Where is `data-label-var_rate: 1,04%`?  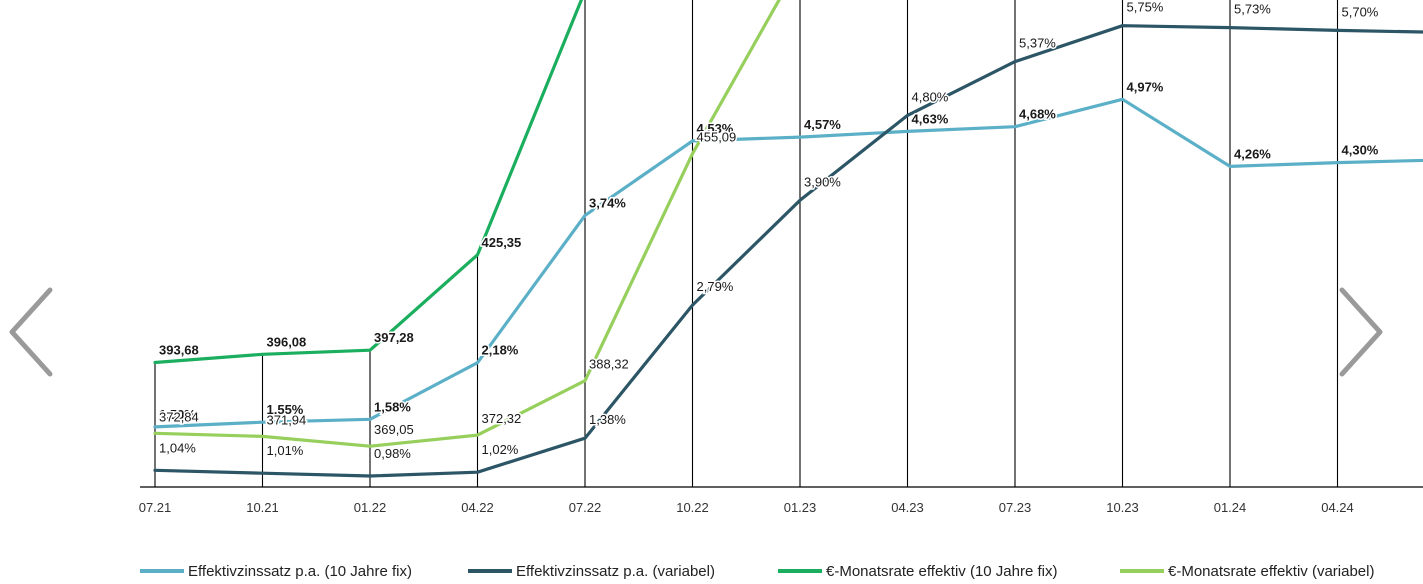 data-label-var_rate: 1,04% is located at coordinates (177, 447).